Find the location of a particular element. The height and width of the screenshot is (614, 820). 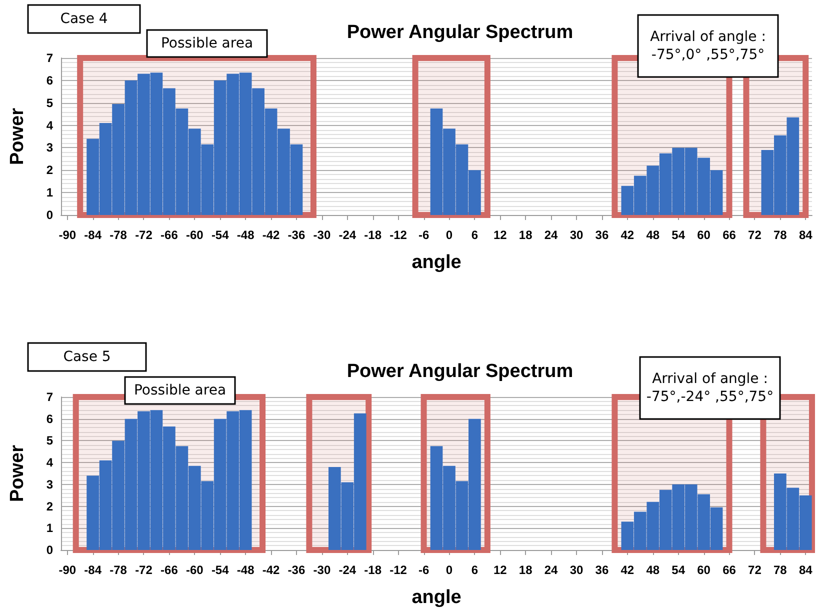

annotation: Arrival of angle : -75°,0° ,55°,75° is located at coordinates (708, 46).